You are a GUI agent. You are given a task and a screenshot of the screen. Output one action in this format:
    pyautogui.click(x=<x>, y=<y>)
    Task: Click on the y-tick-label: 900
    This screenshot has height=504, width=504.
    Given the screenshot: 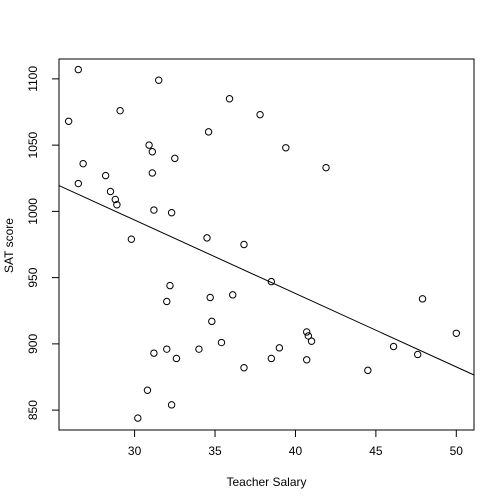 What is the action you would take?
    pyautogui.click(x=33, y=344)
    